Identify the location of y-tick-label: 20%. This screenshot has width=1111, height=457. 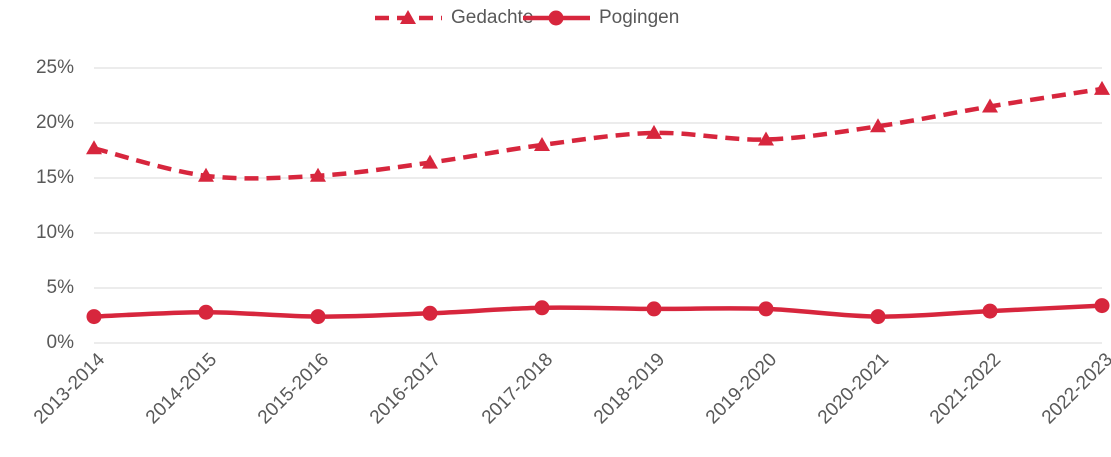
(55, 122).